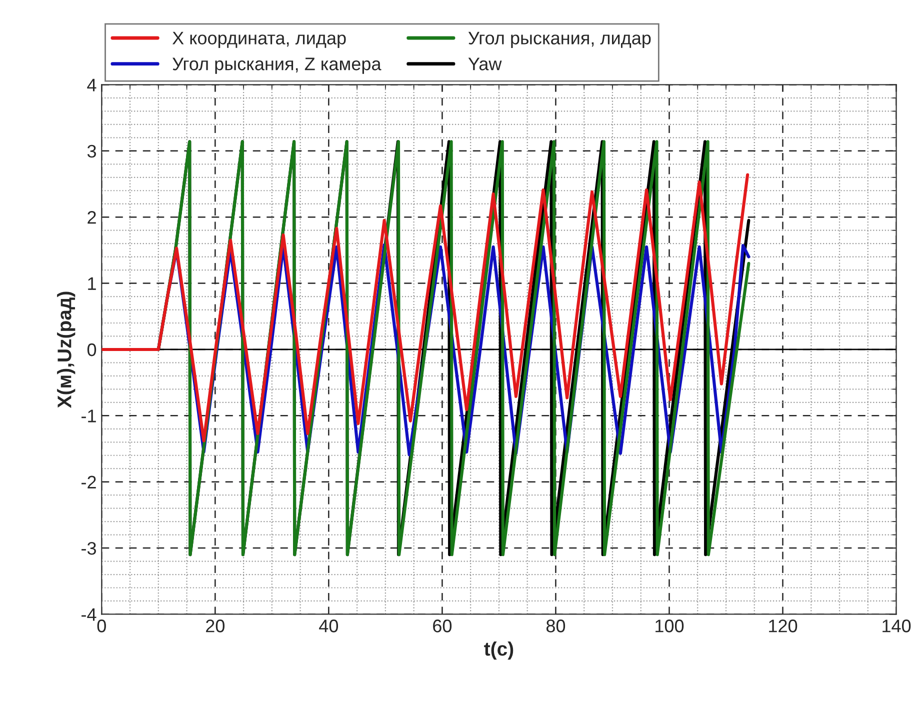 Image resolution: width=924 pixels, height=706 pixels. Describe the element at coordinates (499, 650) in the screenshot. I see `x-axis-title: t(c)` at that location.